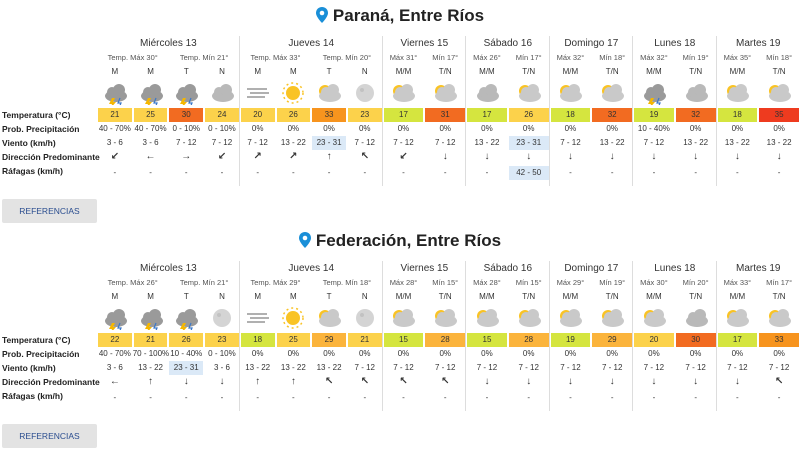 This screenshot has height=450, width=800. What do you see at coordinates (311, 268) in the screenshot?
I see `day-name: Jueves 14` at bounding box center [311, 268].